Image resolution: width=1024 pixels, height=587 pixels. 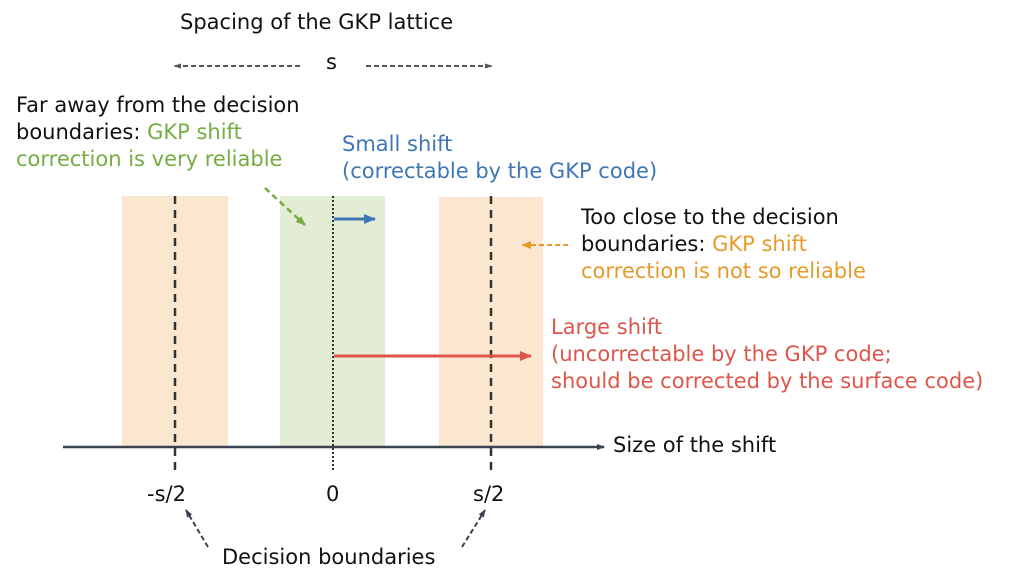 I want to click on far-away-line3: correction is very reliable, so click(x=149, y=159).